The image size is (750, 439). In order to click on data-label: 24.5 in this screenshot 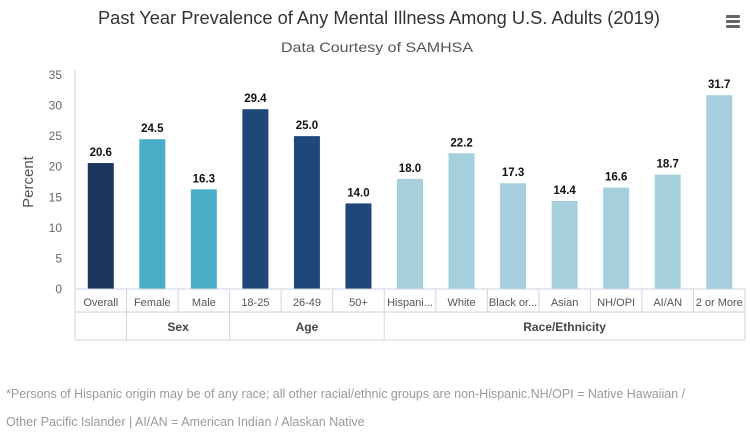, I will do `click(152, 129)`.